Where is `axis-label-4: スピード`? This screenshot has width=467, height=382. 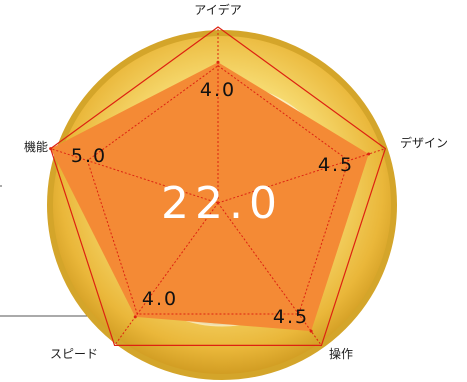
axis-label-4: スピード is located at coordinates (74, 354).